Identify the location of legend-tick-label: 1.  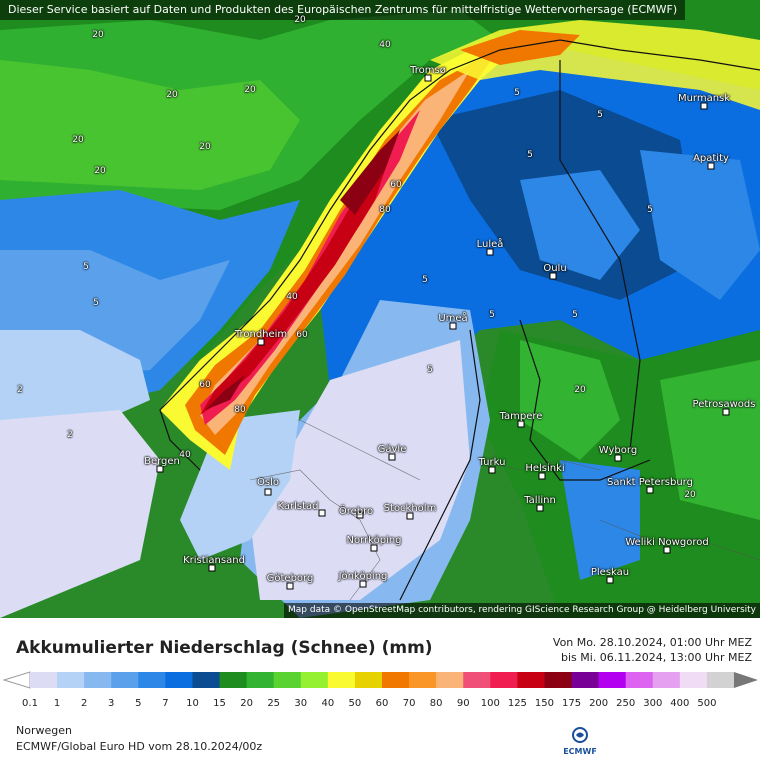
(57, 703).